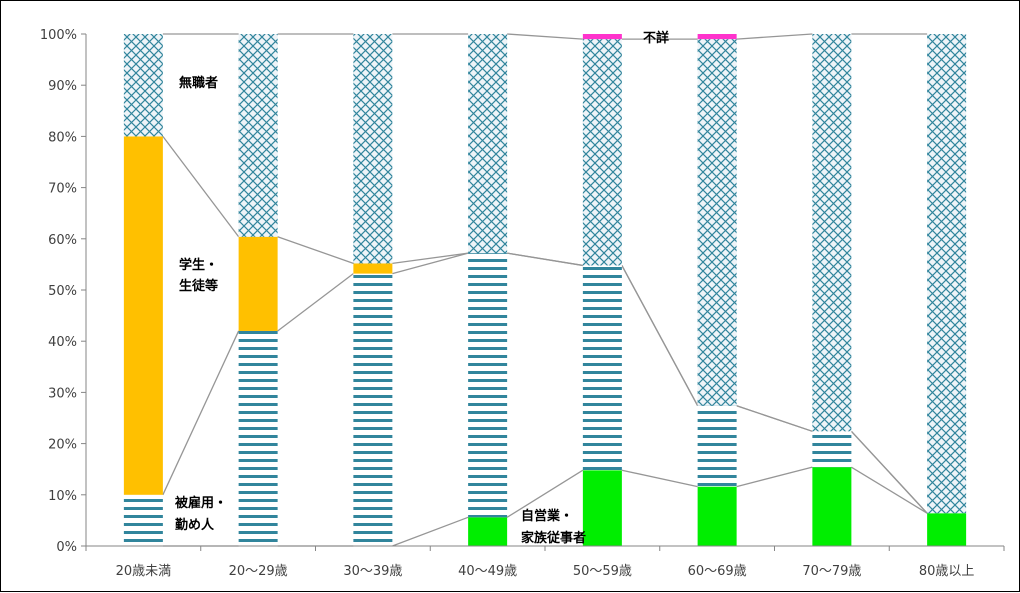  Describe the element at coordinates (198, 265) in the screenshot. I see `annotation-student-line1: 学生・` at that location.